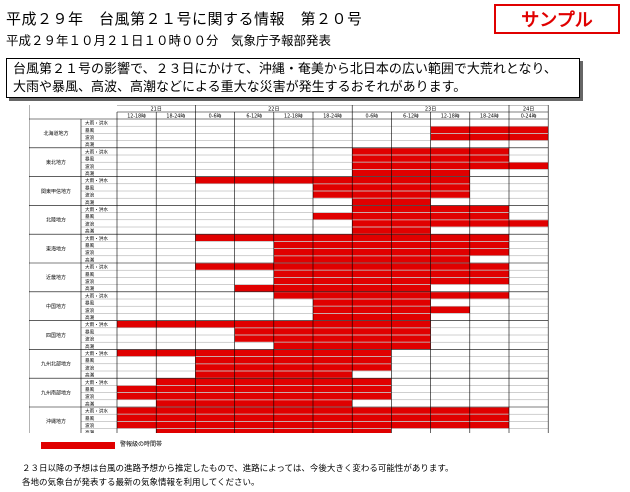 The image size is (630, 492). What do you see at coordinates (332, 117) in the screenshot?
I see `period-header-5: 18-24時` at bounding box center [332, 117].